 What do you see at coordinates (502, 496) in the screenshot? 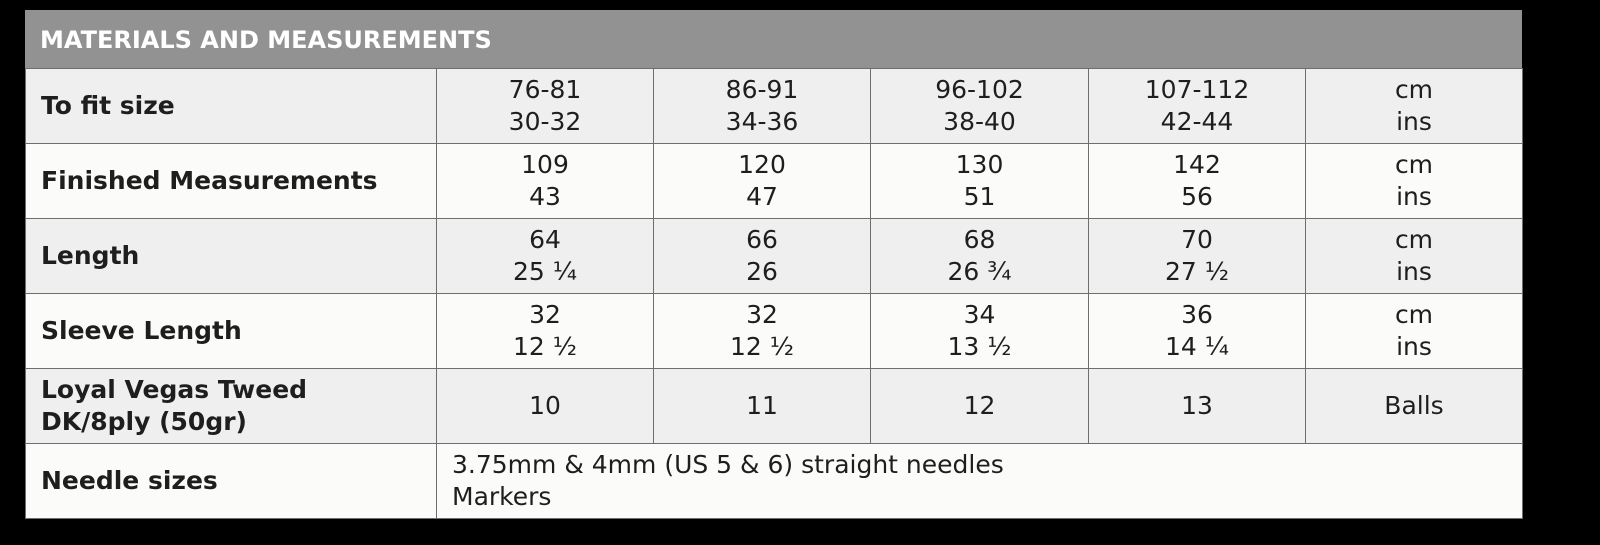
I see `cell-line: Markers` at bounding box center [502, 496].